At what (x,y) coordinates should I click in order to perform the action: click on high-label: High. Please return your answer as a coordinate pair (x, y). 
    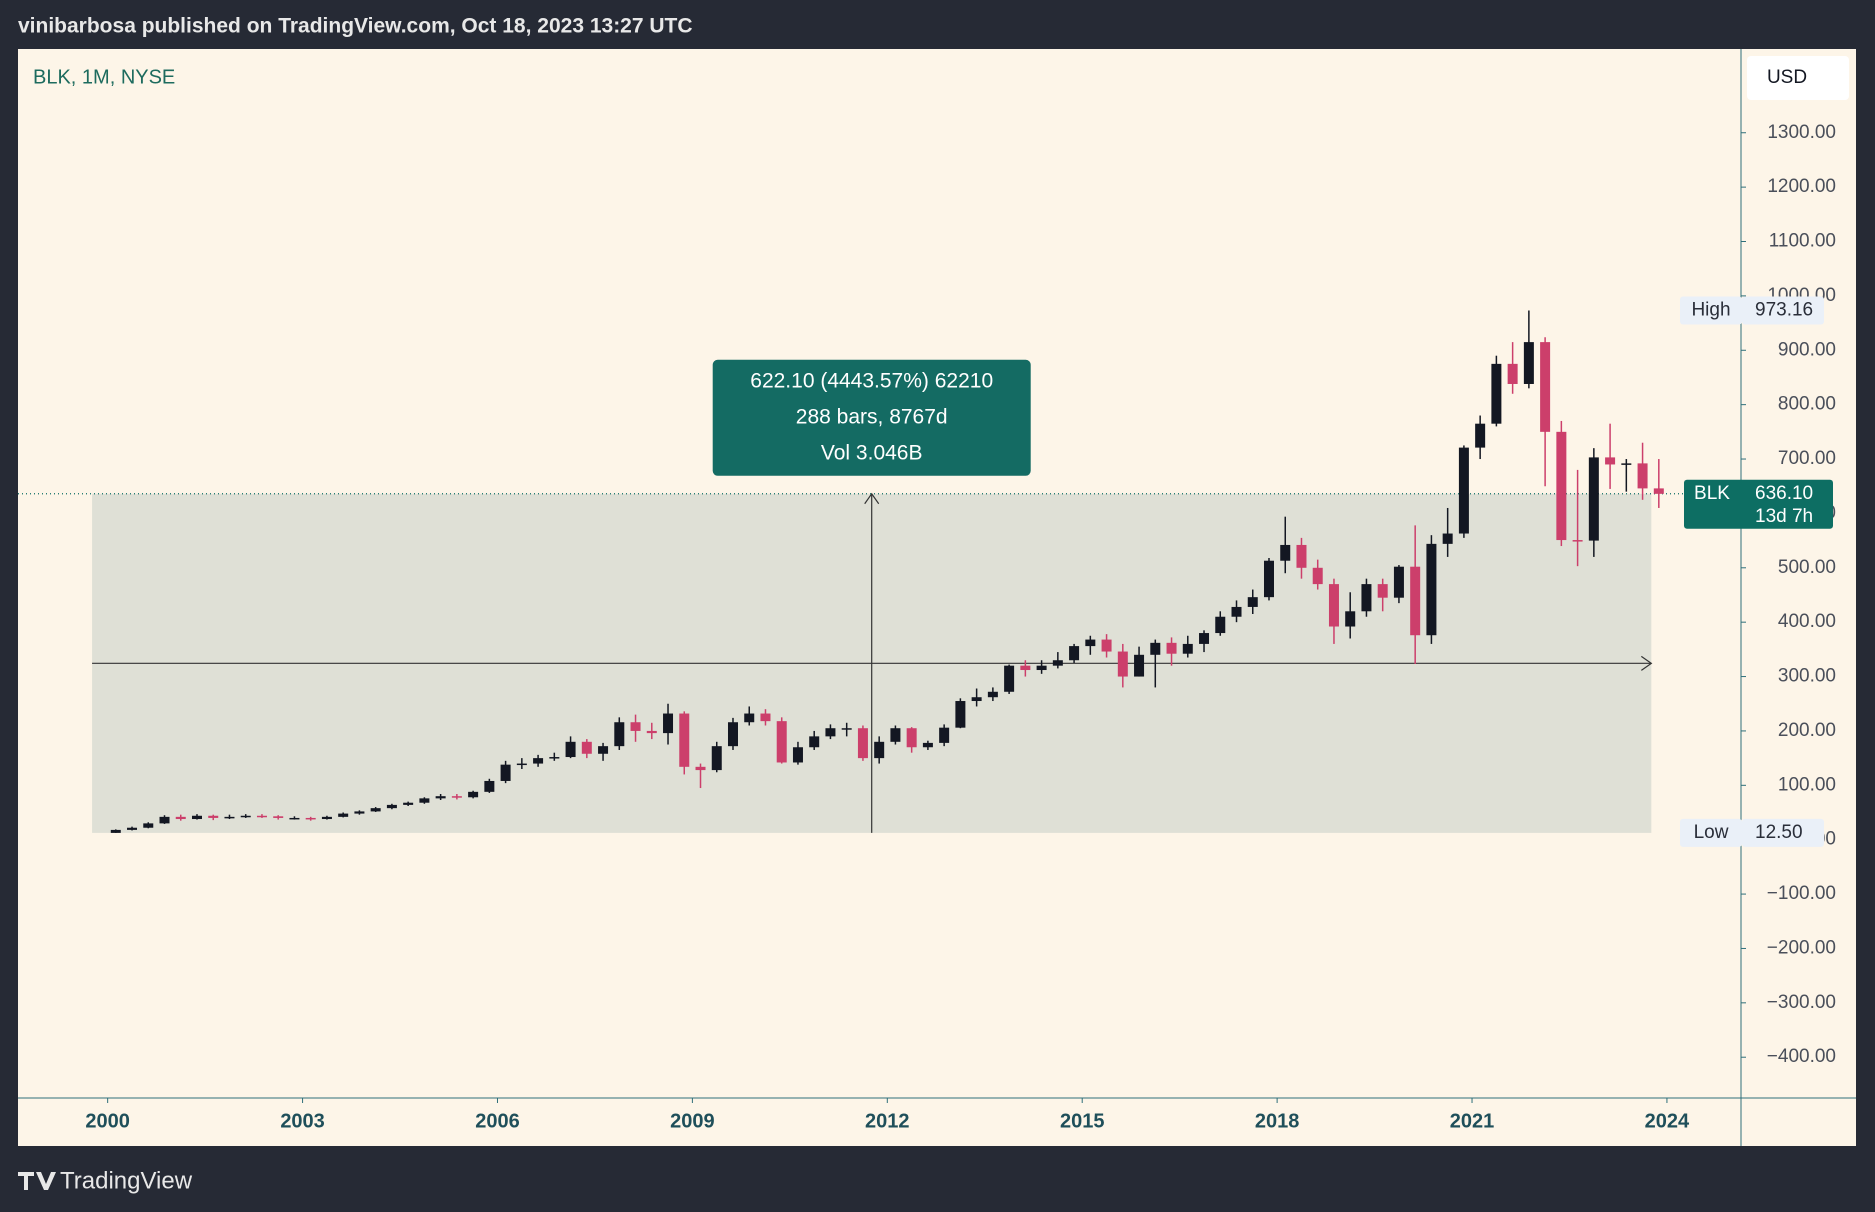
    Looking at the image, I should click on (1710, 309).